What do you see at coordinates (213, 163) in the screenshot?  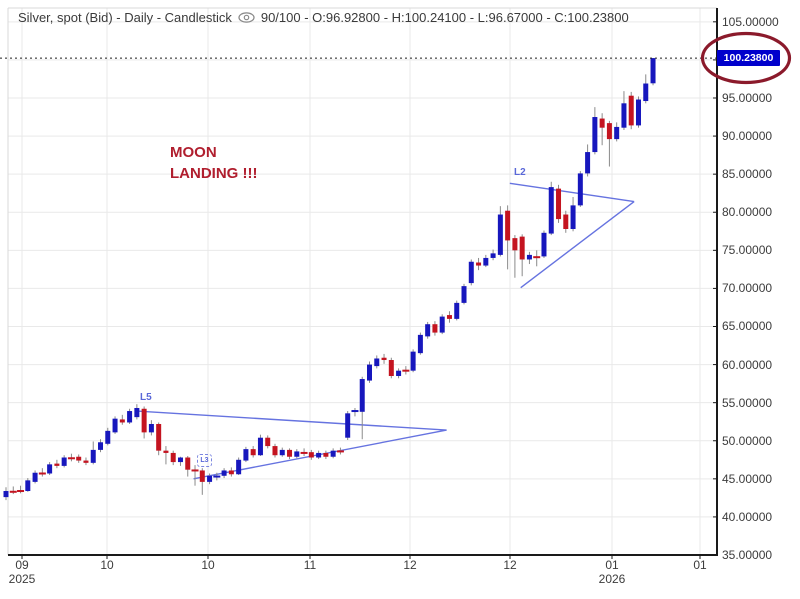 I see `moon-landing-annotation: MOON LANDING !!!` at bounding box center [213, 163].